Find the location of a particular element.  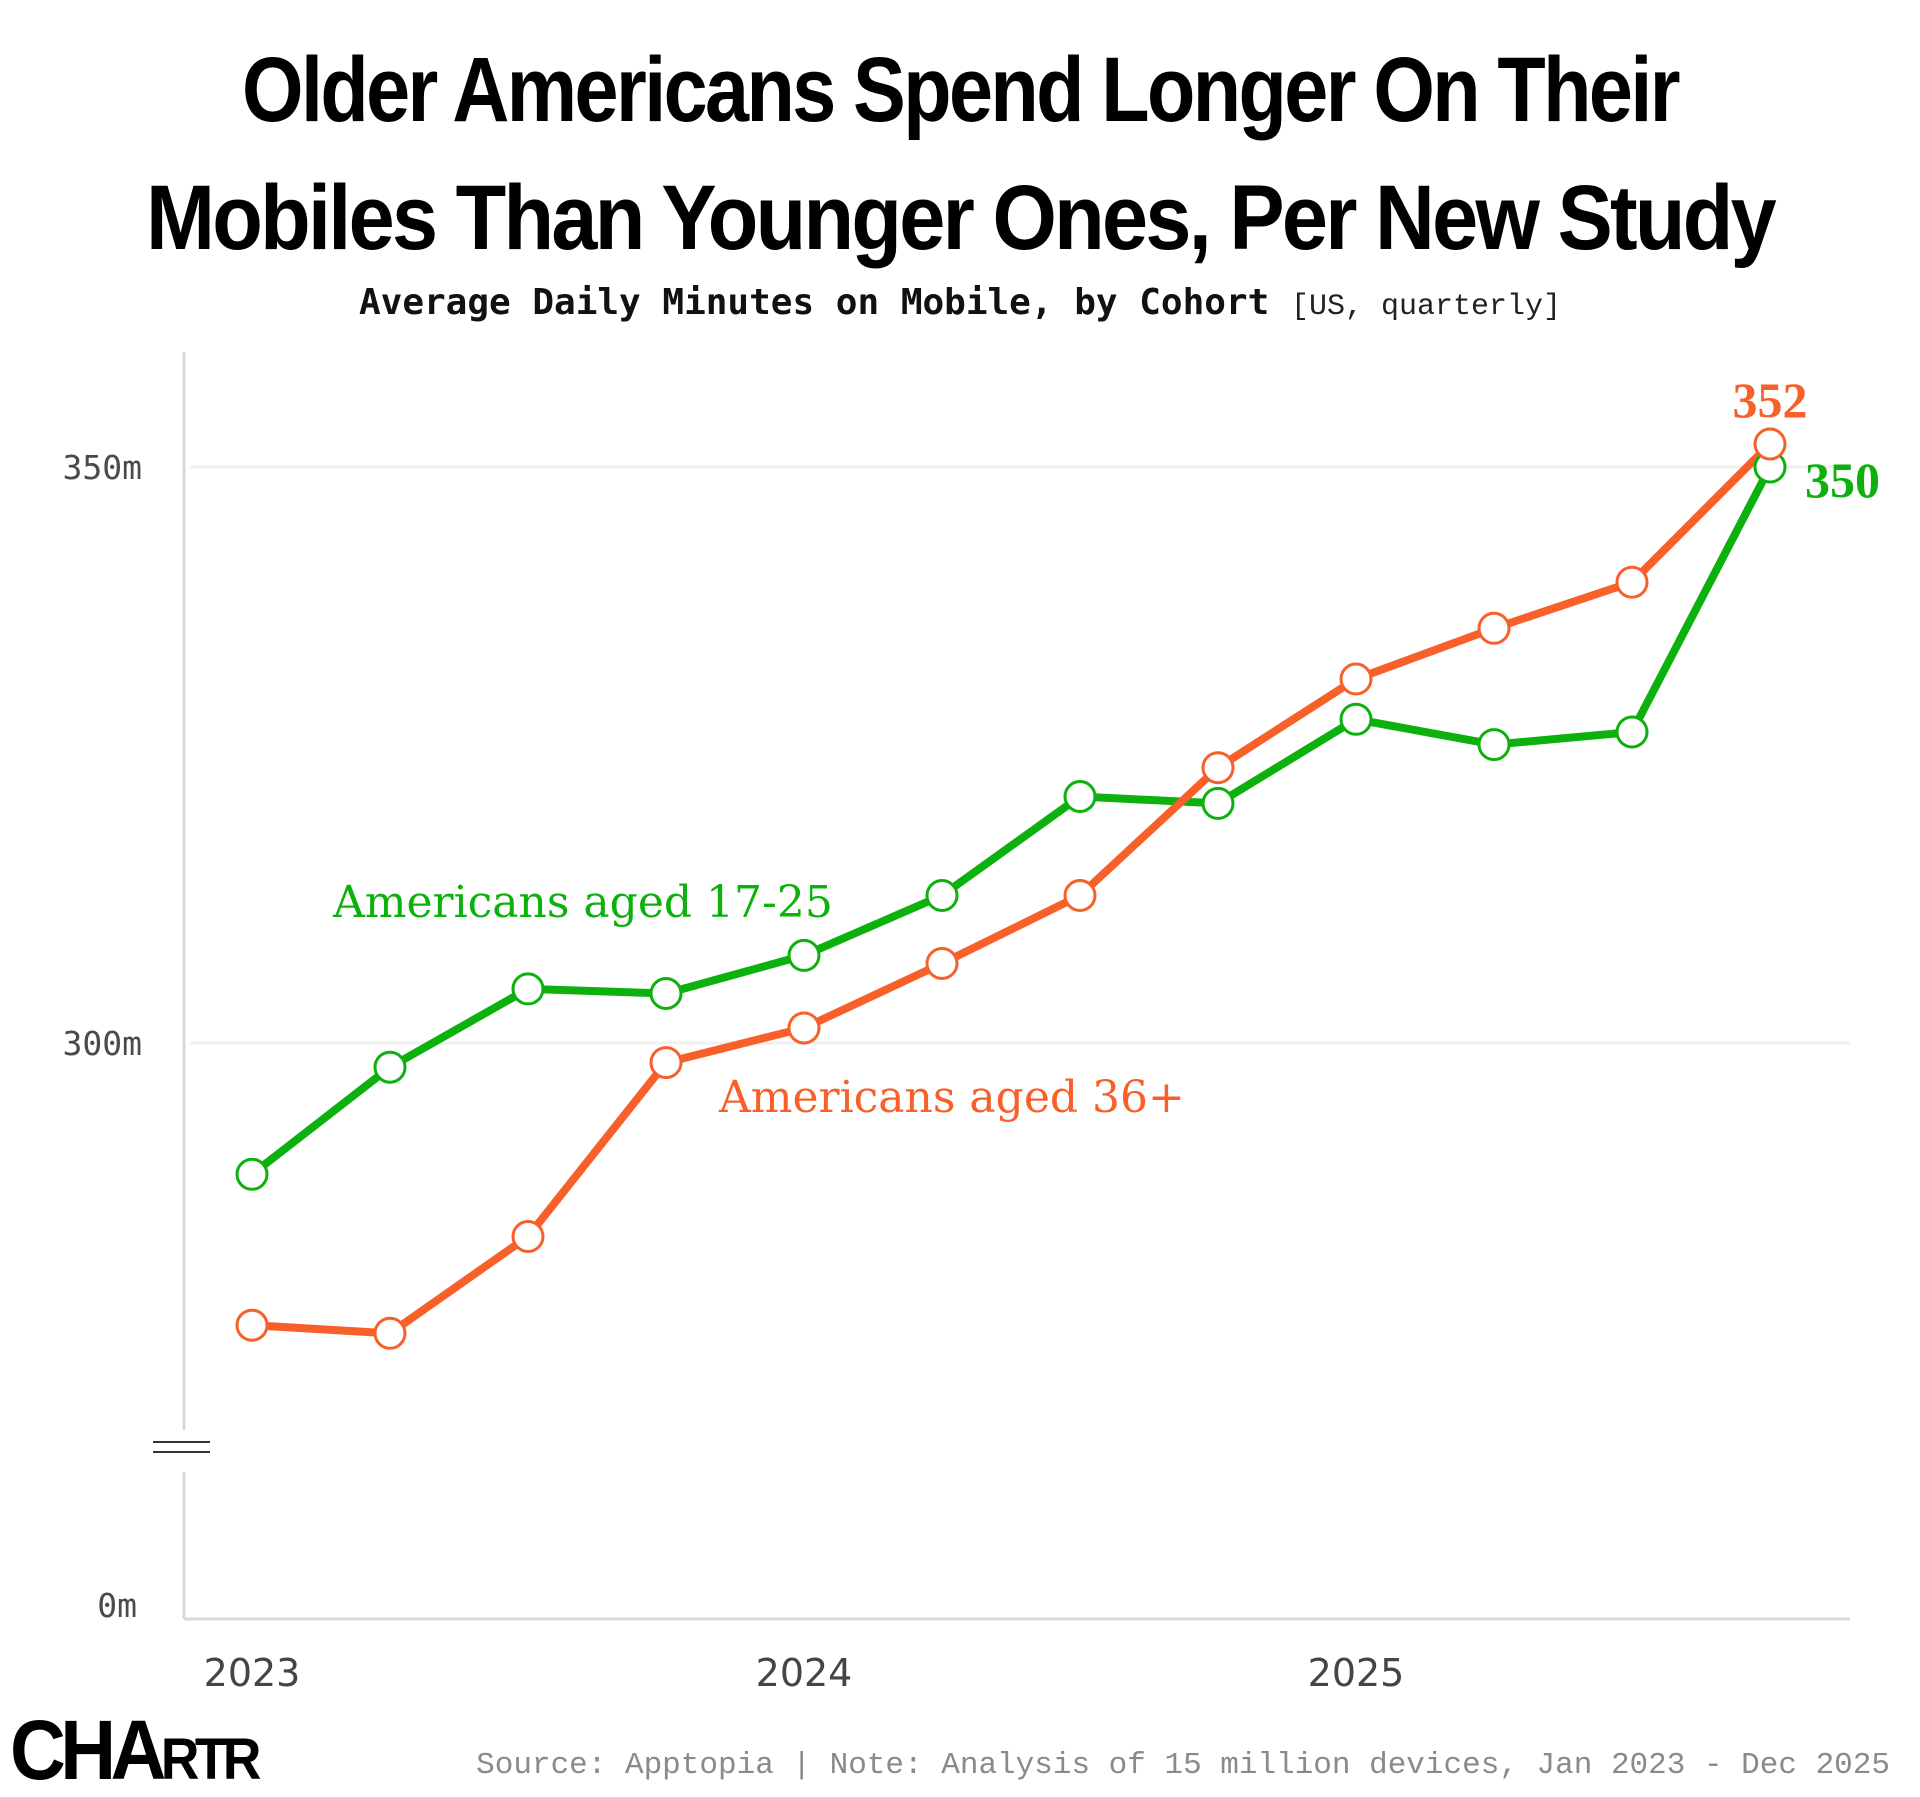

data-point-17-25-2023-Q4 is located at coordinates (666, 993).